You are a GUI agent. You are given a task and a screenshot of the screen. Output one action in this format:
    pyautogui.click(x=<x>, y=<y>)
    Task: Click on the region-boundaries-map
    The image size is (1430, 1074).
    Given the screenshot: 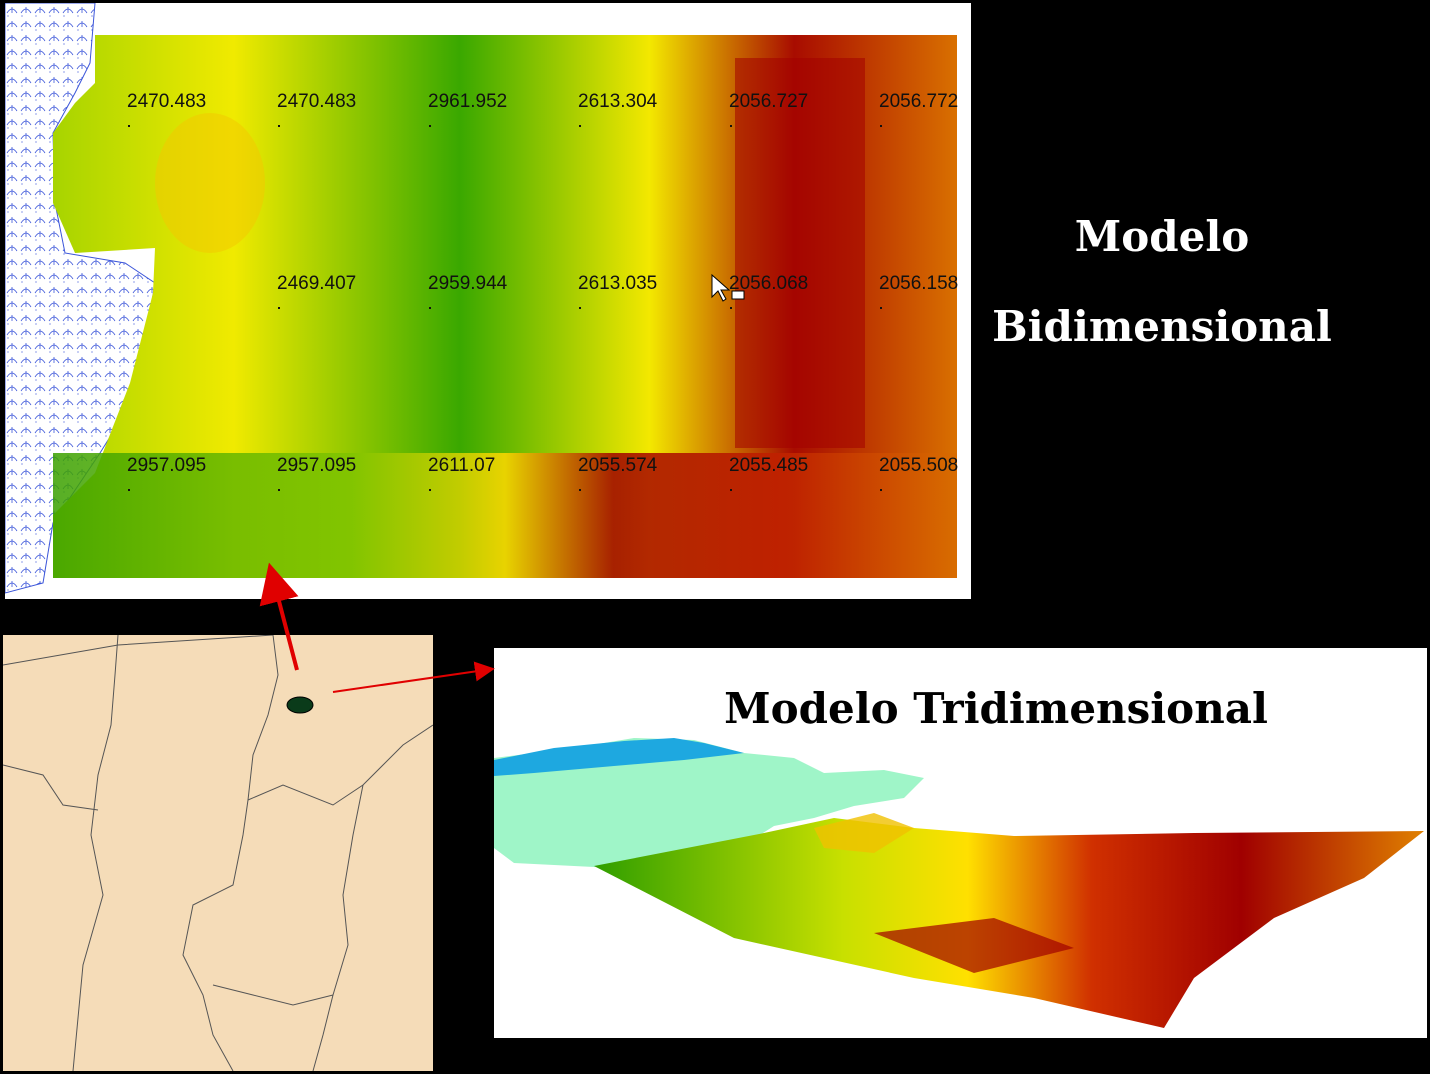 What is the action you would take?
    pyautogui.click(x=218, y=853)
    